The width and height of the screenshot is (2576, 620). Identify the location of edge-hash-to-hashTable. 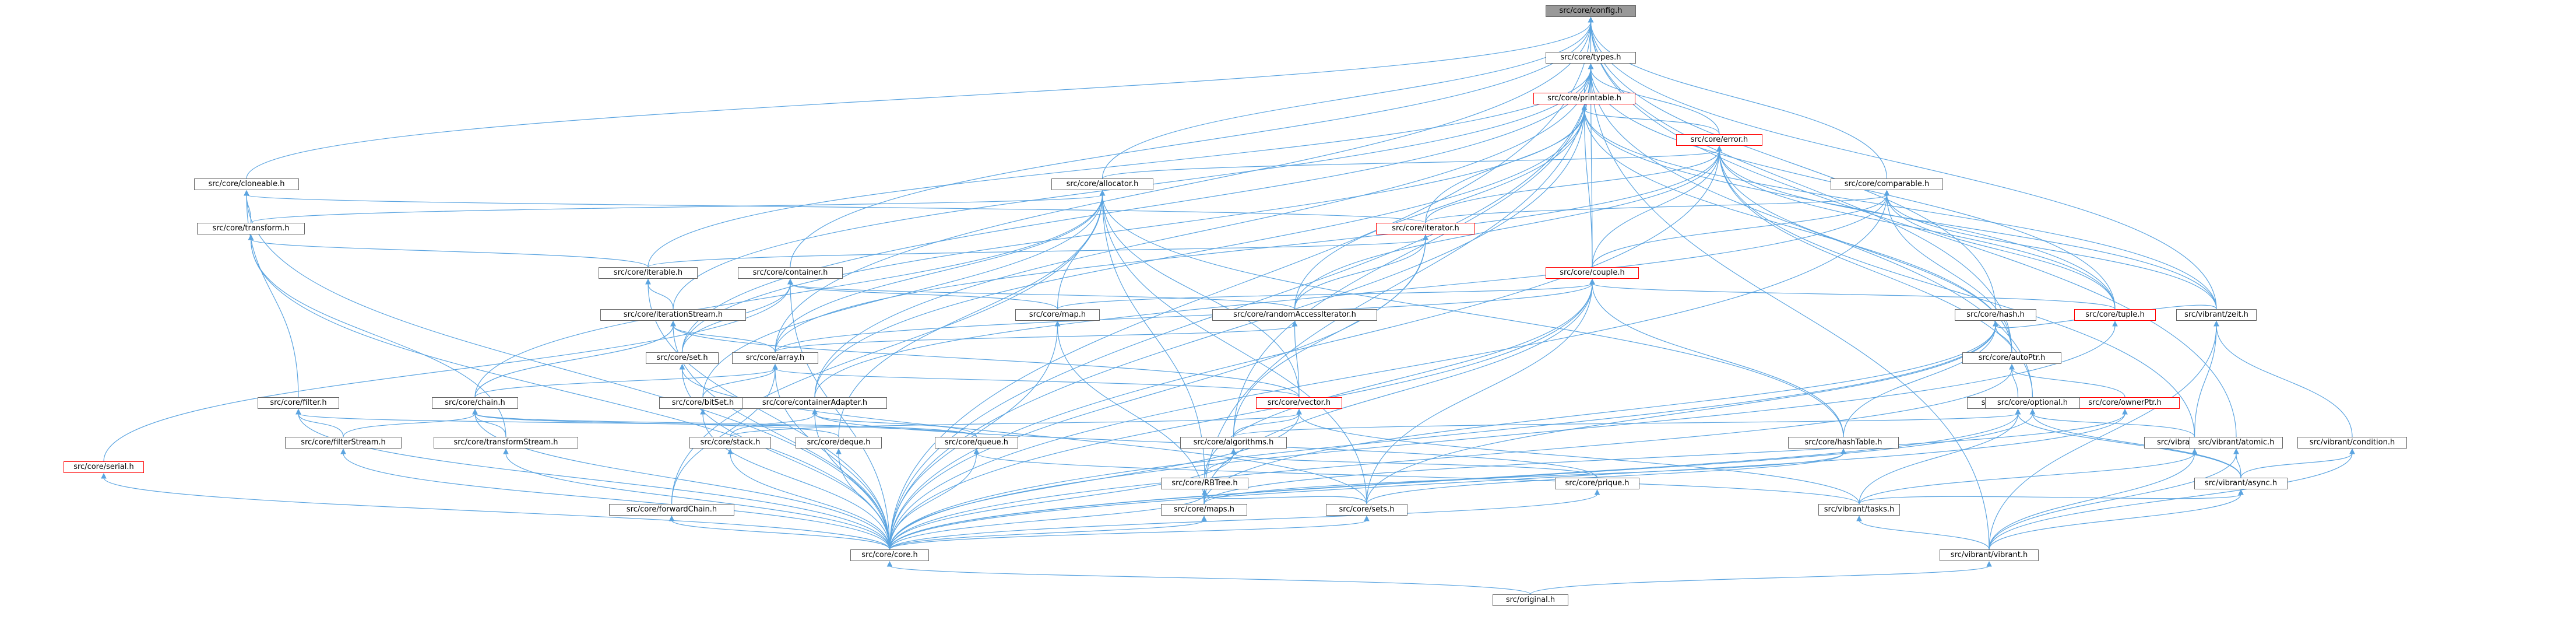
(1920, 381).